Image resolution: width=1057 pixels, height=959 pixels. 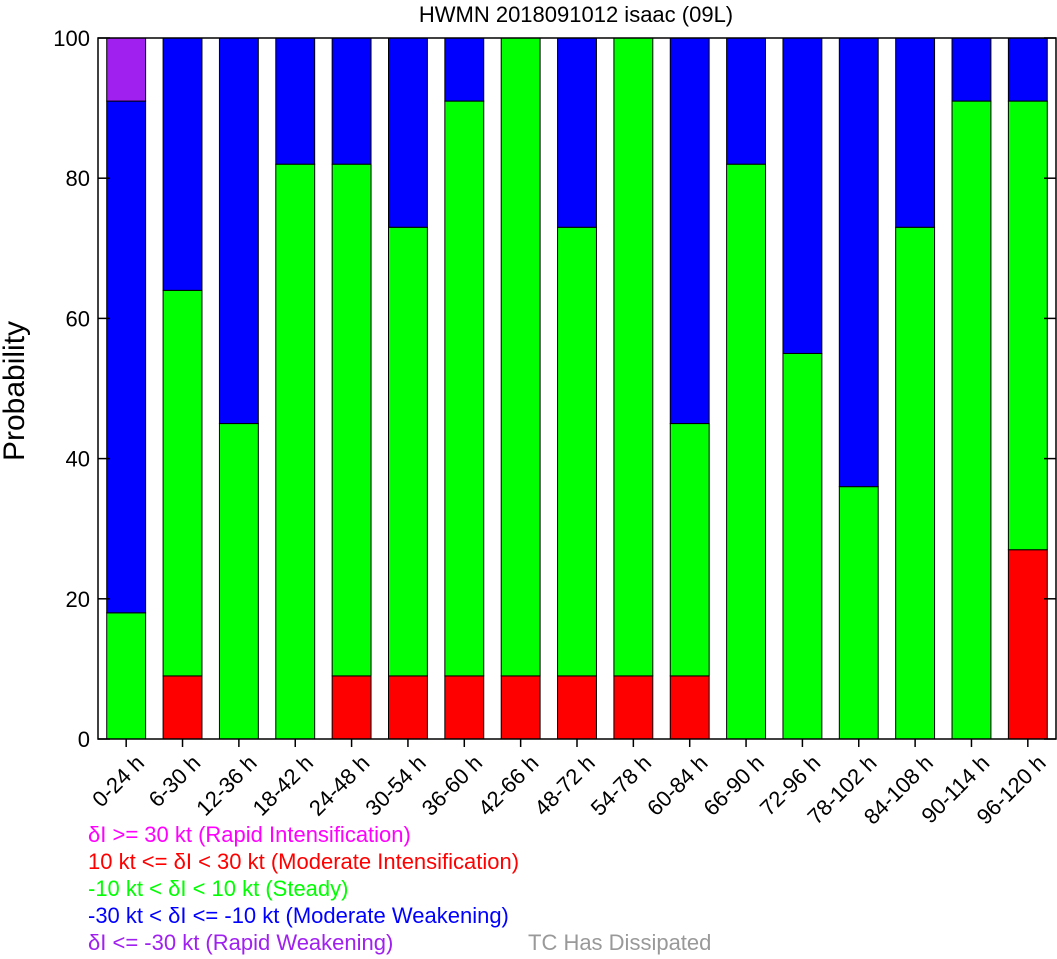 What do you see at coordinates (226, 785) in the screenshot?
I see `x-tick-label: 12-36 h` at bounding box center [226, 785].